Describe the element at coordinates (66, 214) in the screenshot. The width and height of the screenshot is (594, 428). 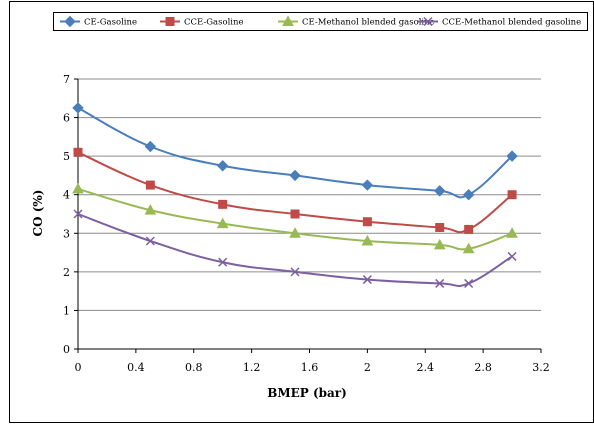
I see `y-tick-labels: 0 1 2 3 4 5 6 7` at that location.